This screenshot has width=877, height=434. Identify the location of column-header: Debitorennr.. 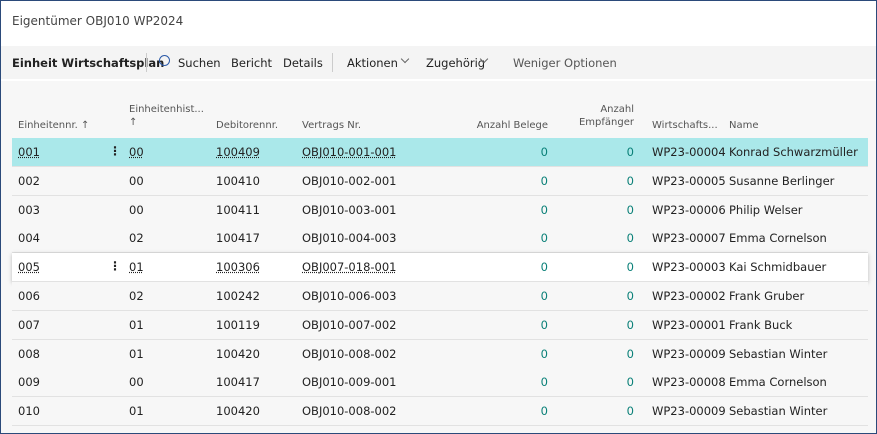
(247, 125).